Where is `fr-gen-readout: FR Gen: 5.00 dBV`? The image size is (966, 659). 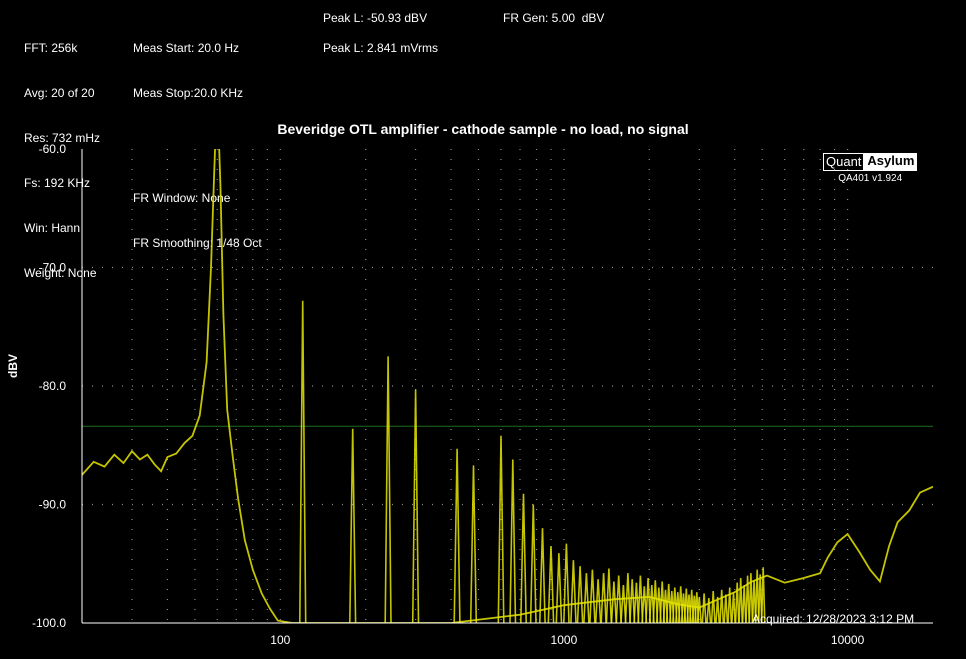
fr-gen-readout: FR Gen: 5.00 dBV is located at coordinates (554, 18).